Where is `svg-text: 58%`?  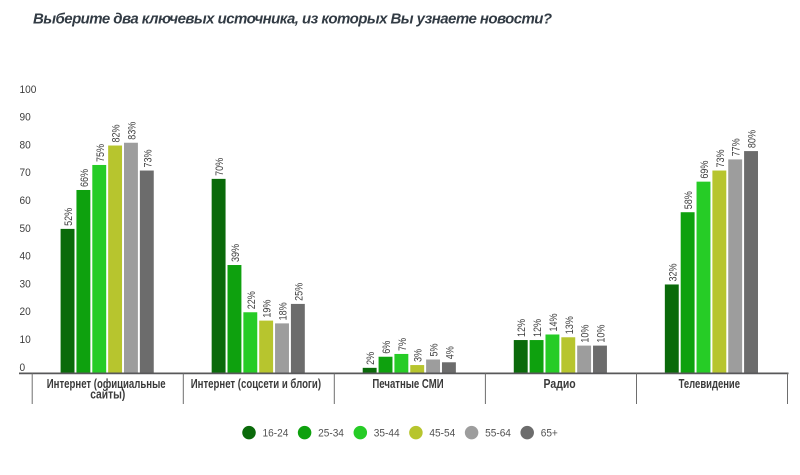
svg-text: 58% is located at coordinates (689, 200).